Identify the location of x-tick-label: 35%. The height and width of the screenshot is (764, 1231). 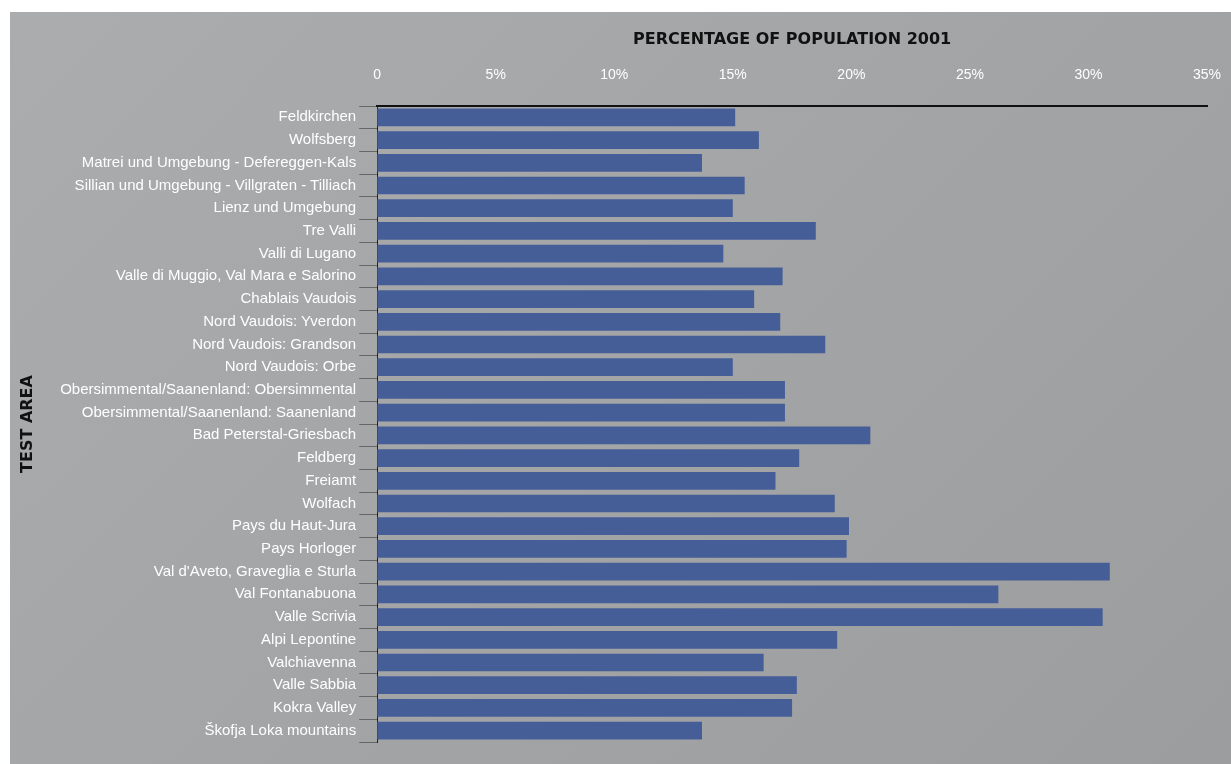
(1207, 74).